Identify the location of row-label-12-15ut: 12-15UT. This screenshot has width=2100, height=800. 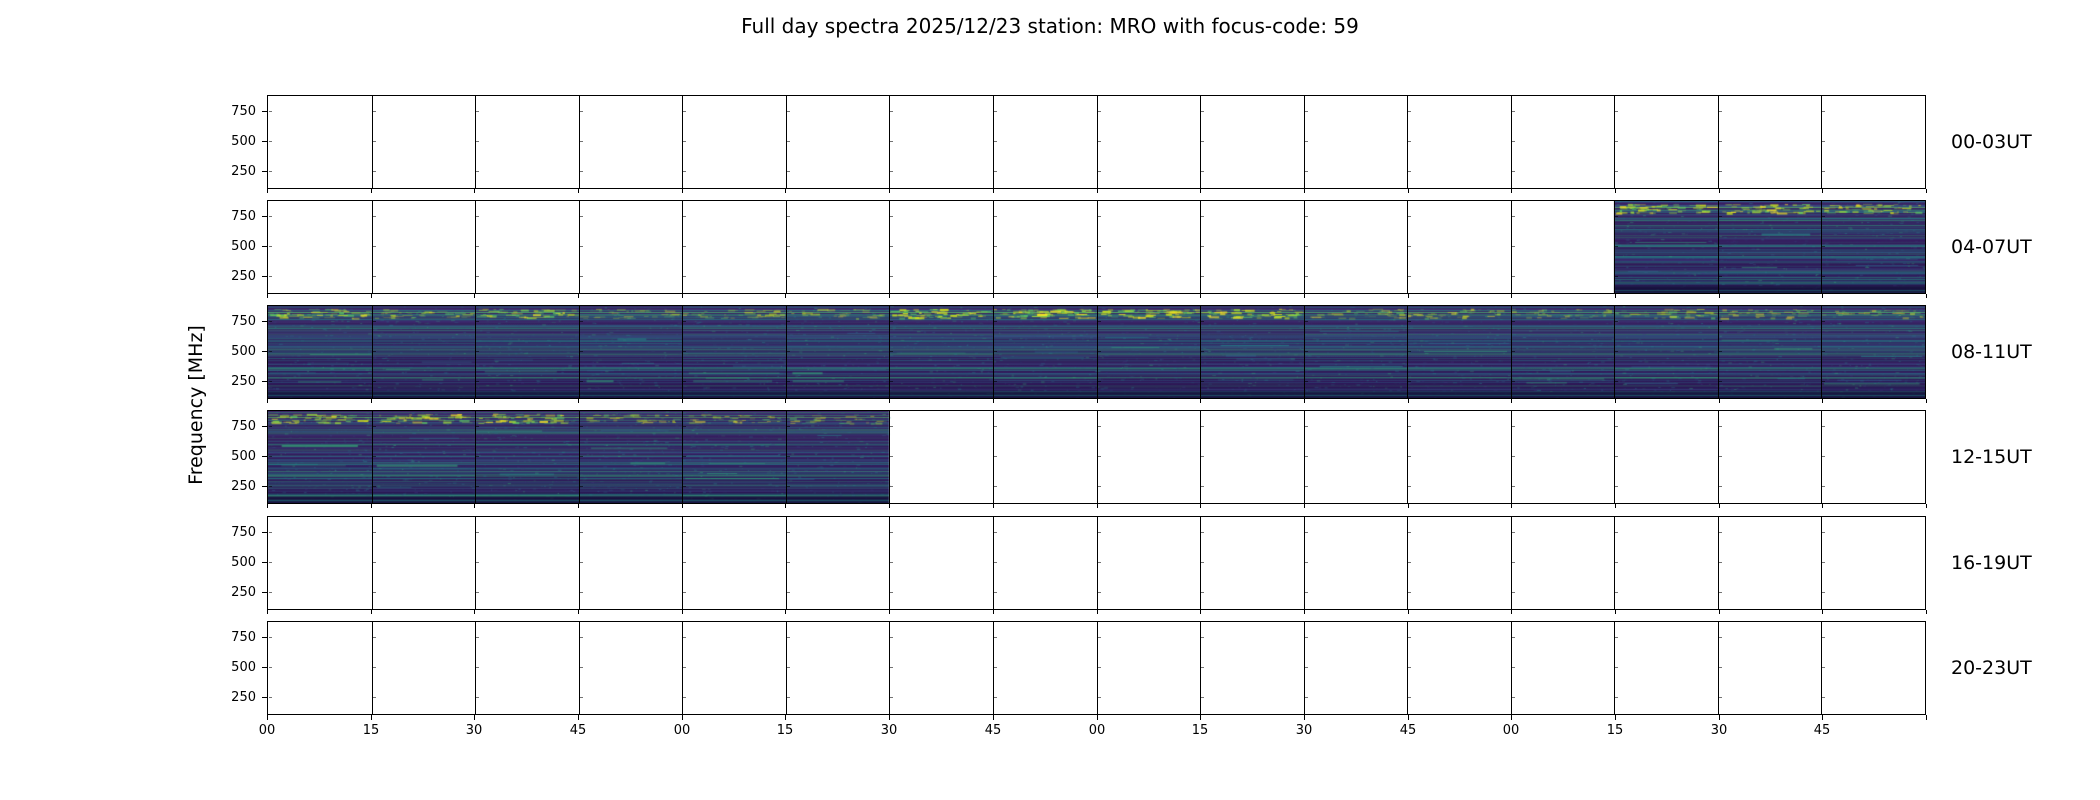
(1991, 457).